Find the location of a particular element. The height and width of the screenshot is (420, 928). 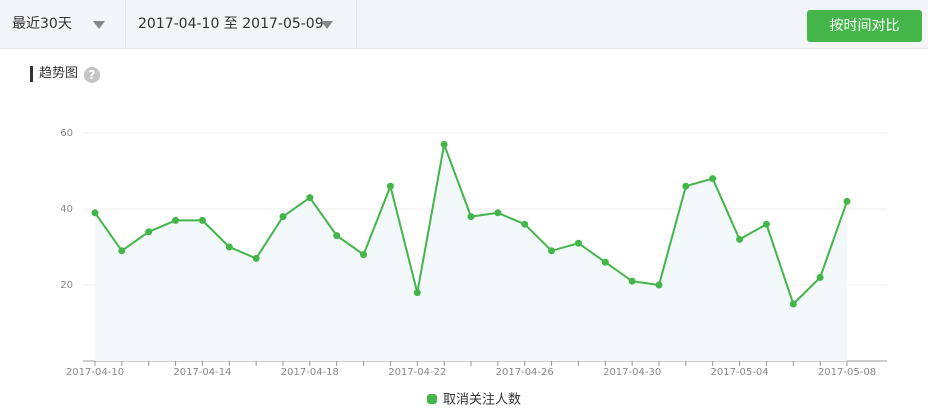

period-text: 最近30天 is located at coordinates (42, 24).